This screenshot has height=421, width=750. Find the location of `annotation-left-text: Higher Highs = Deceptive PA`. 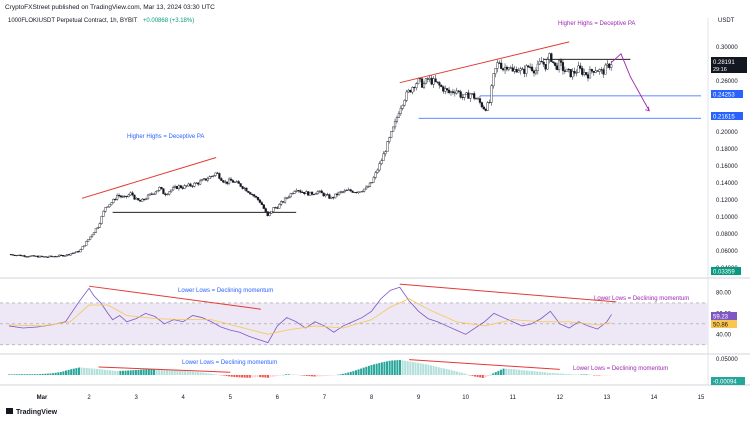

annotation-left-text: Higher Highs = Deceptive PA is located at coordinates (165, 137).